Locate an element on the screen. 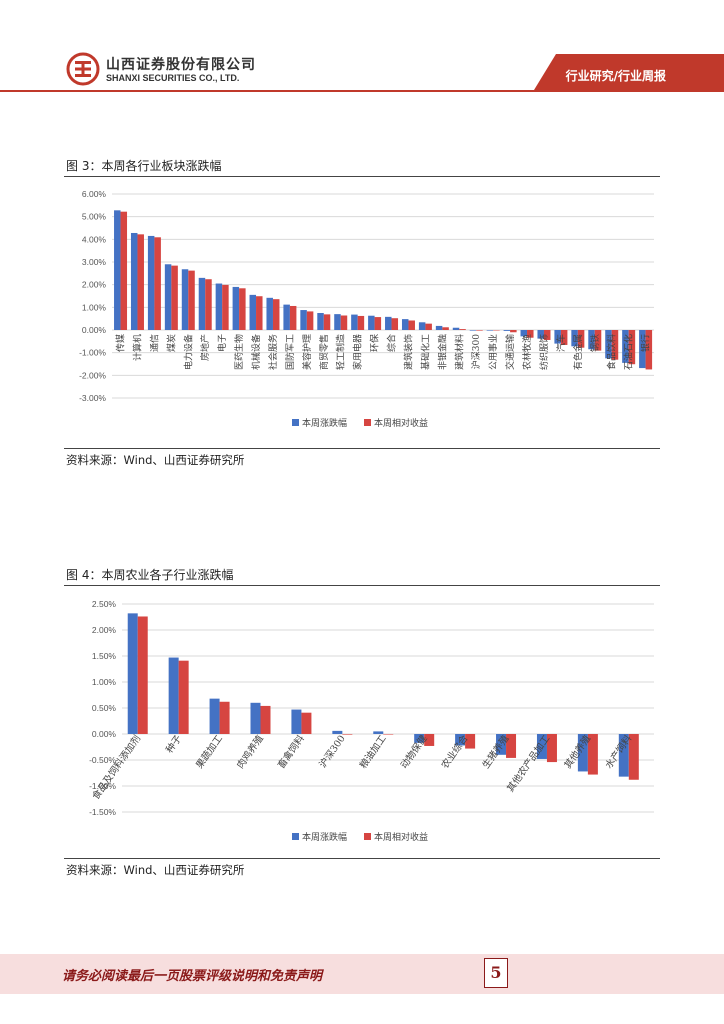 The image size is (724, 1024). category-label: 动物保健 is located at coordinates (414, 751).